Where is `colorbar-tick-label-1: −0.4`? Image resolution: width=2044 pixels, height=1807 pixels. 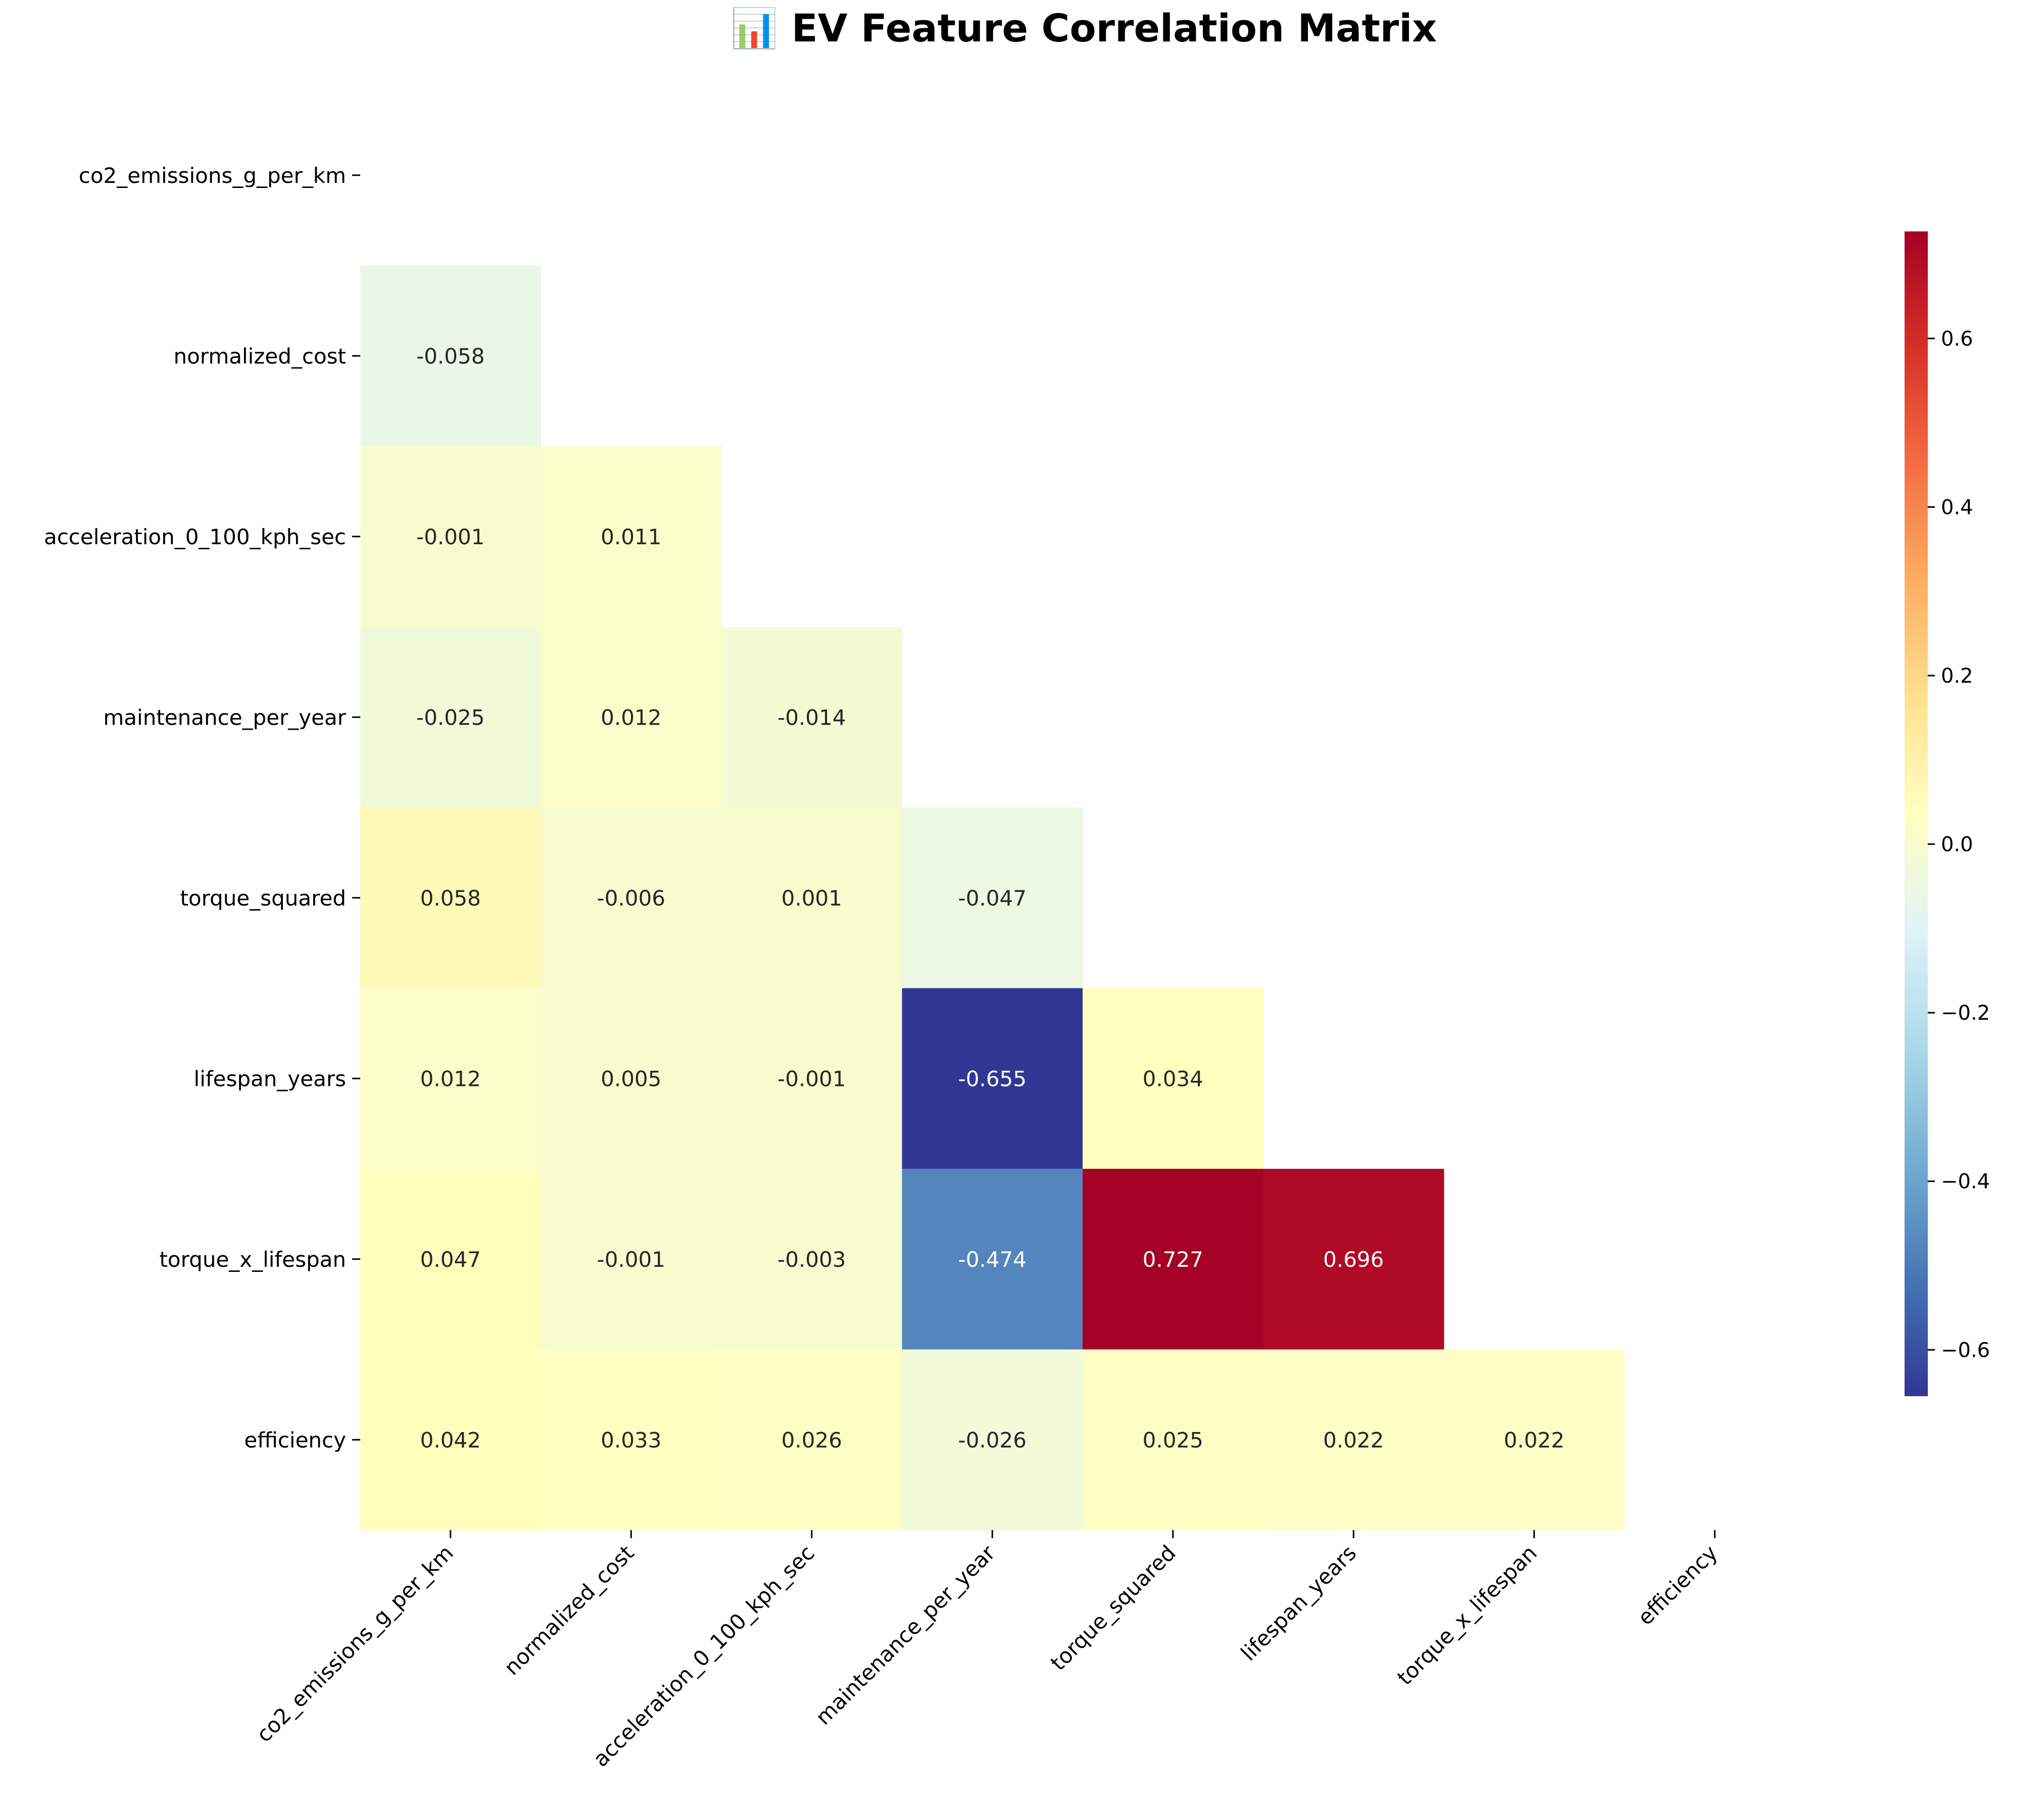
colorbar-tick-label-1: −0.4 is located at coordinates (1965, 1182).